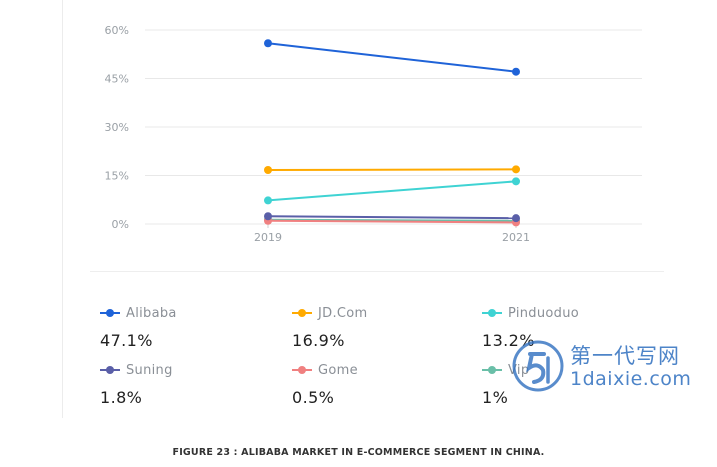 The width and height of the screenshot is (717, 467). Describe the element at coordinates (538, 366) in the screenshot. I see `watermark-logo-icon` at that location.